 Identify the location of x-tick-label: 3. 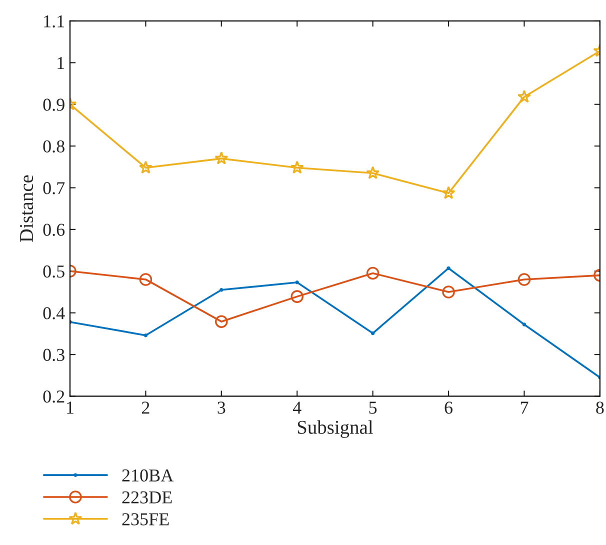
(222, 408).